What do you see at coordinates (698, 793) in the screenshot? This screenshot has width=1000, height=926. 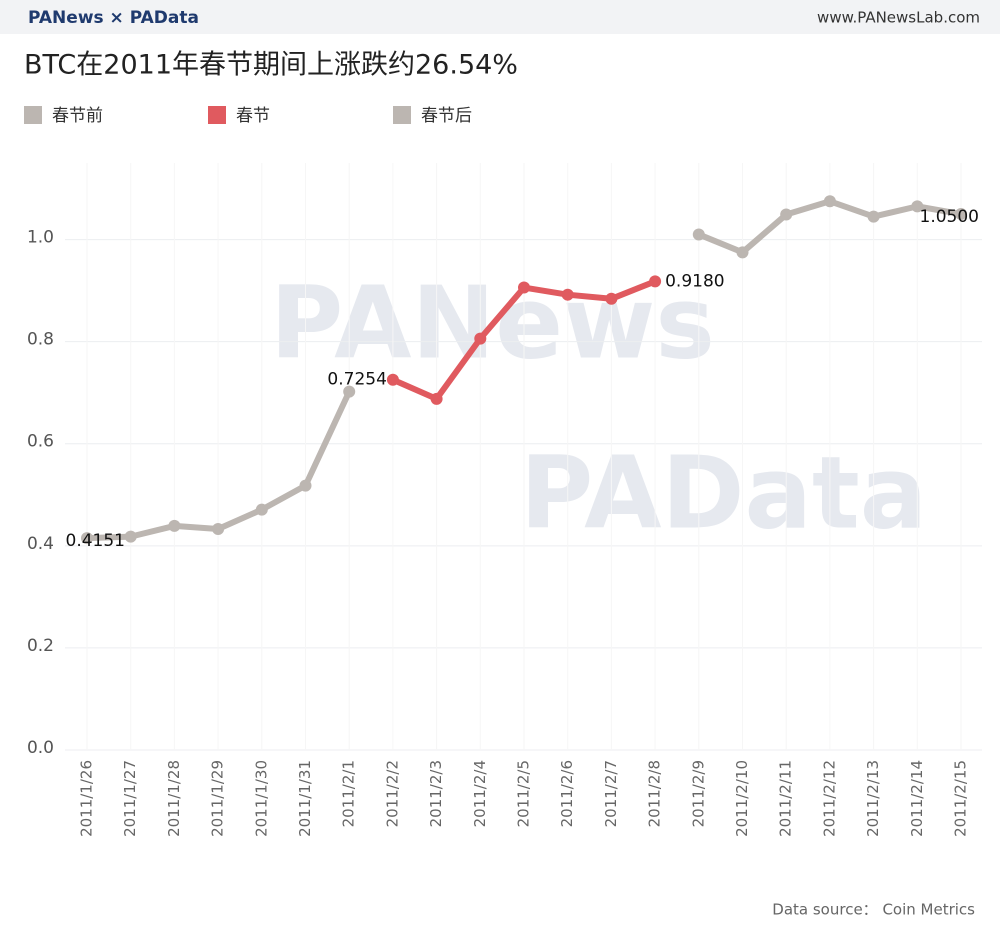 I see `x-tick-label: 2011/2/9` at bounding box center [698, 793].